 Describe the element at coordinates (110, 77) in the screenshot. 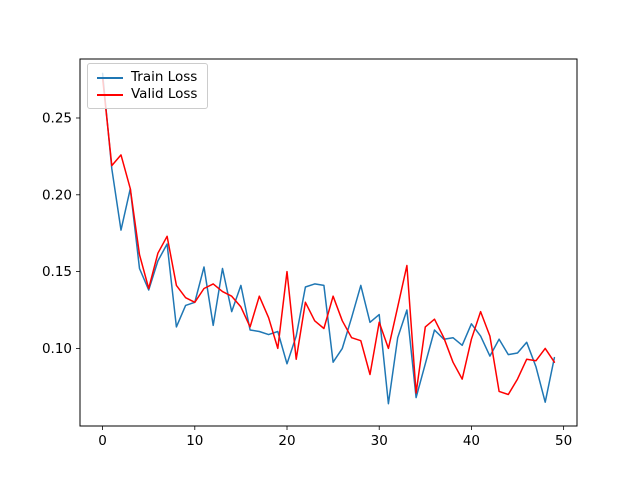

I see `train-loss-line-swatch` at that location.